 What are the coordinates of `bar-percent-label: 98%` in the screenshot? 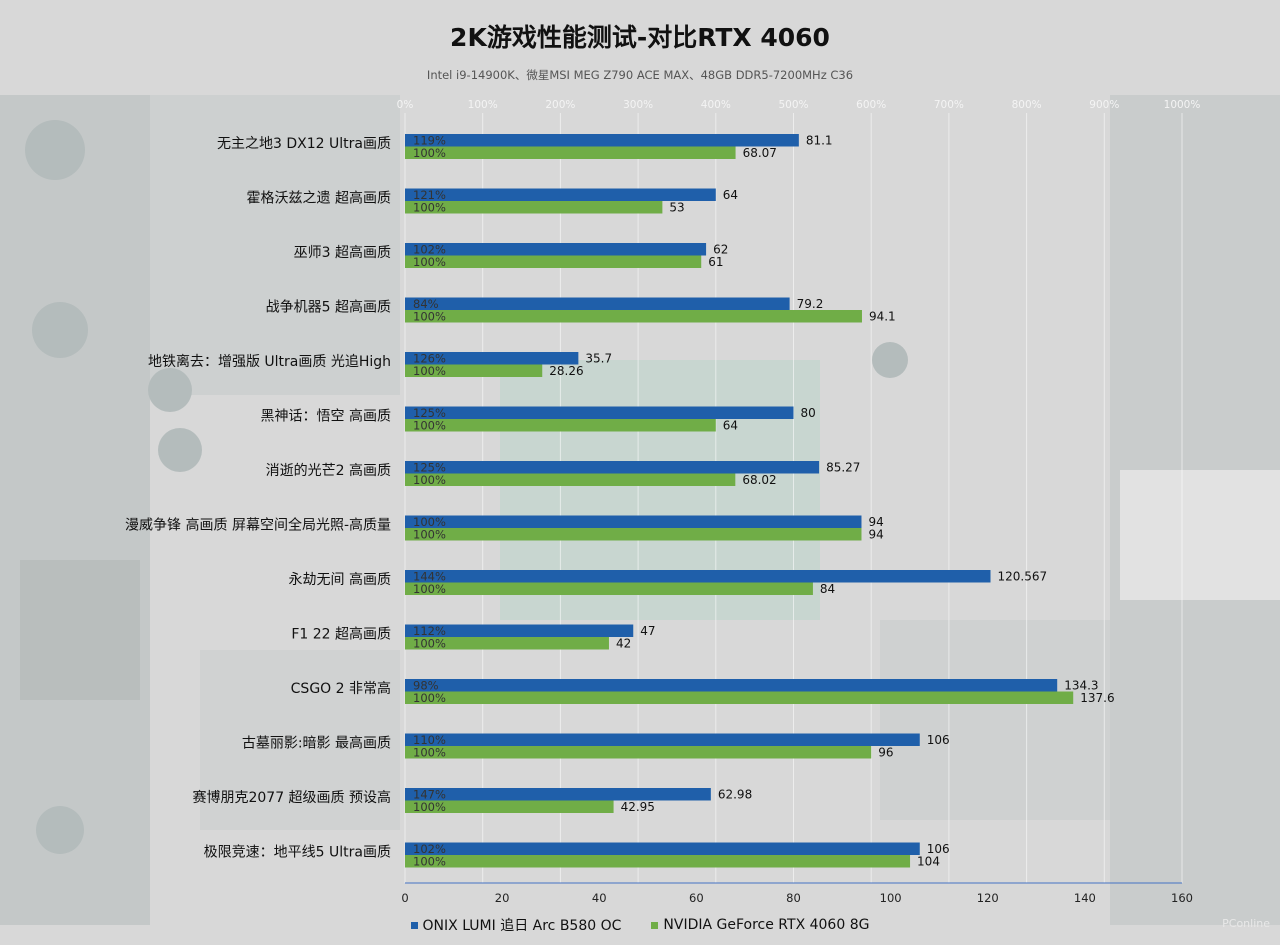 It's located at (426, 686).